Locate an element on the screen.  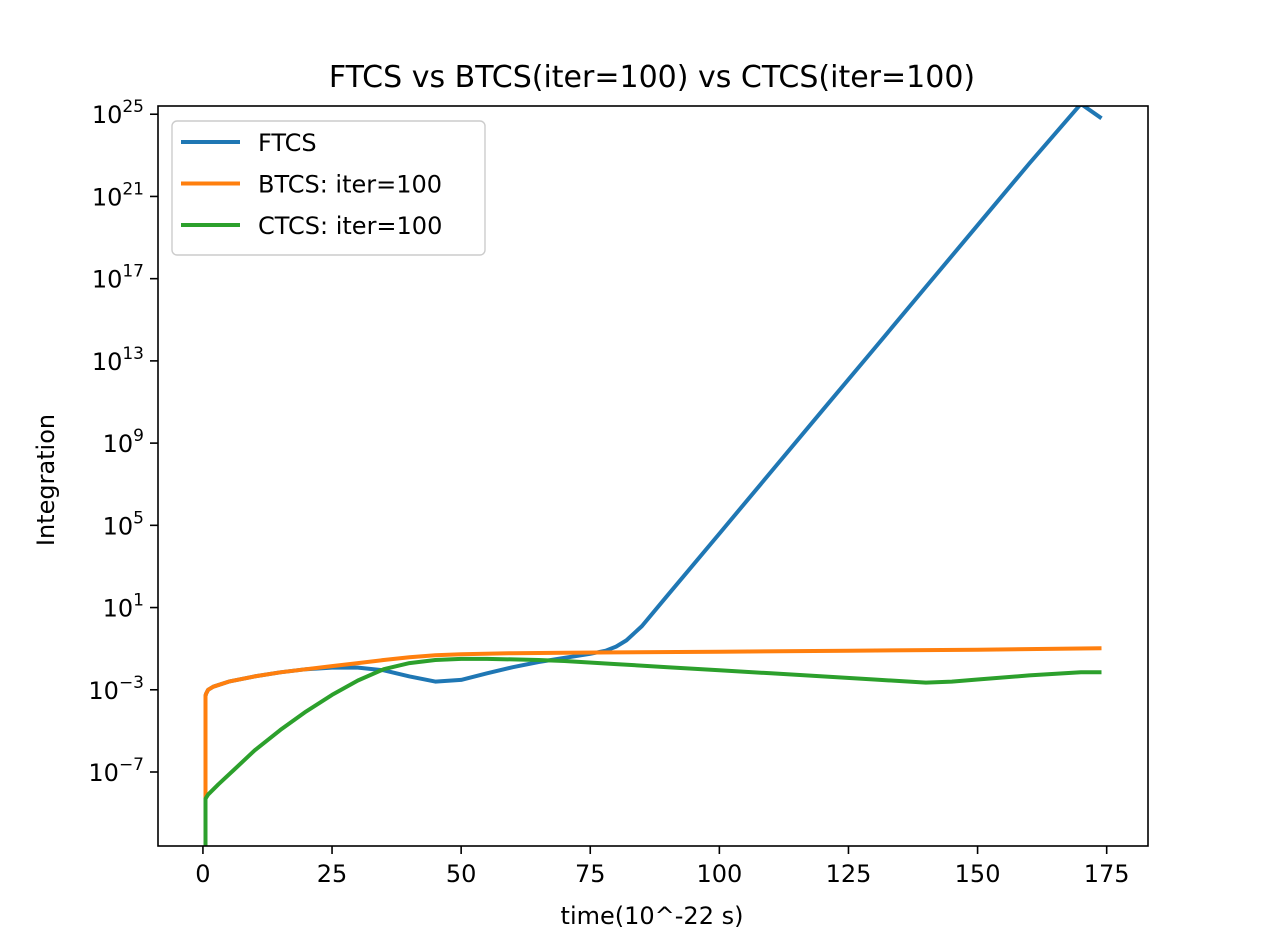
x-tick-label: 0 is located at coordinates (202, 874).